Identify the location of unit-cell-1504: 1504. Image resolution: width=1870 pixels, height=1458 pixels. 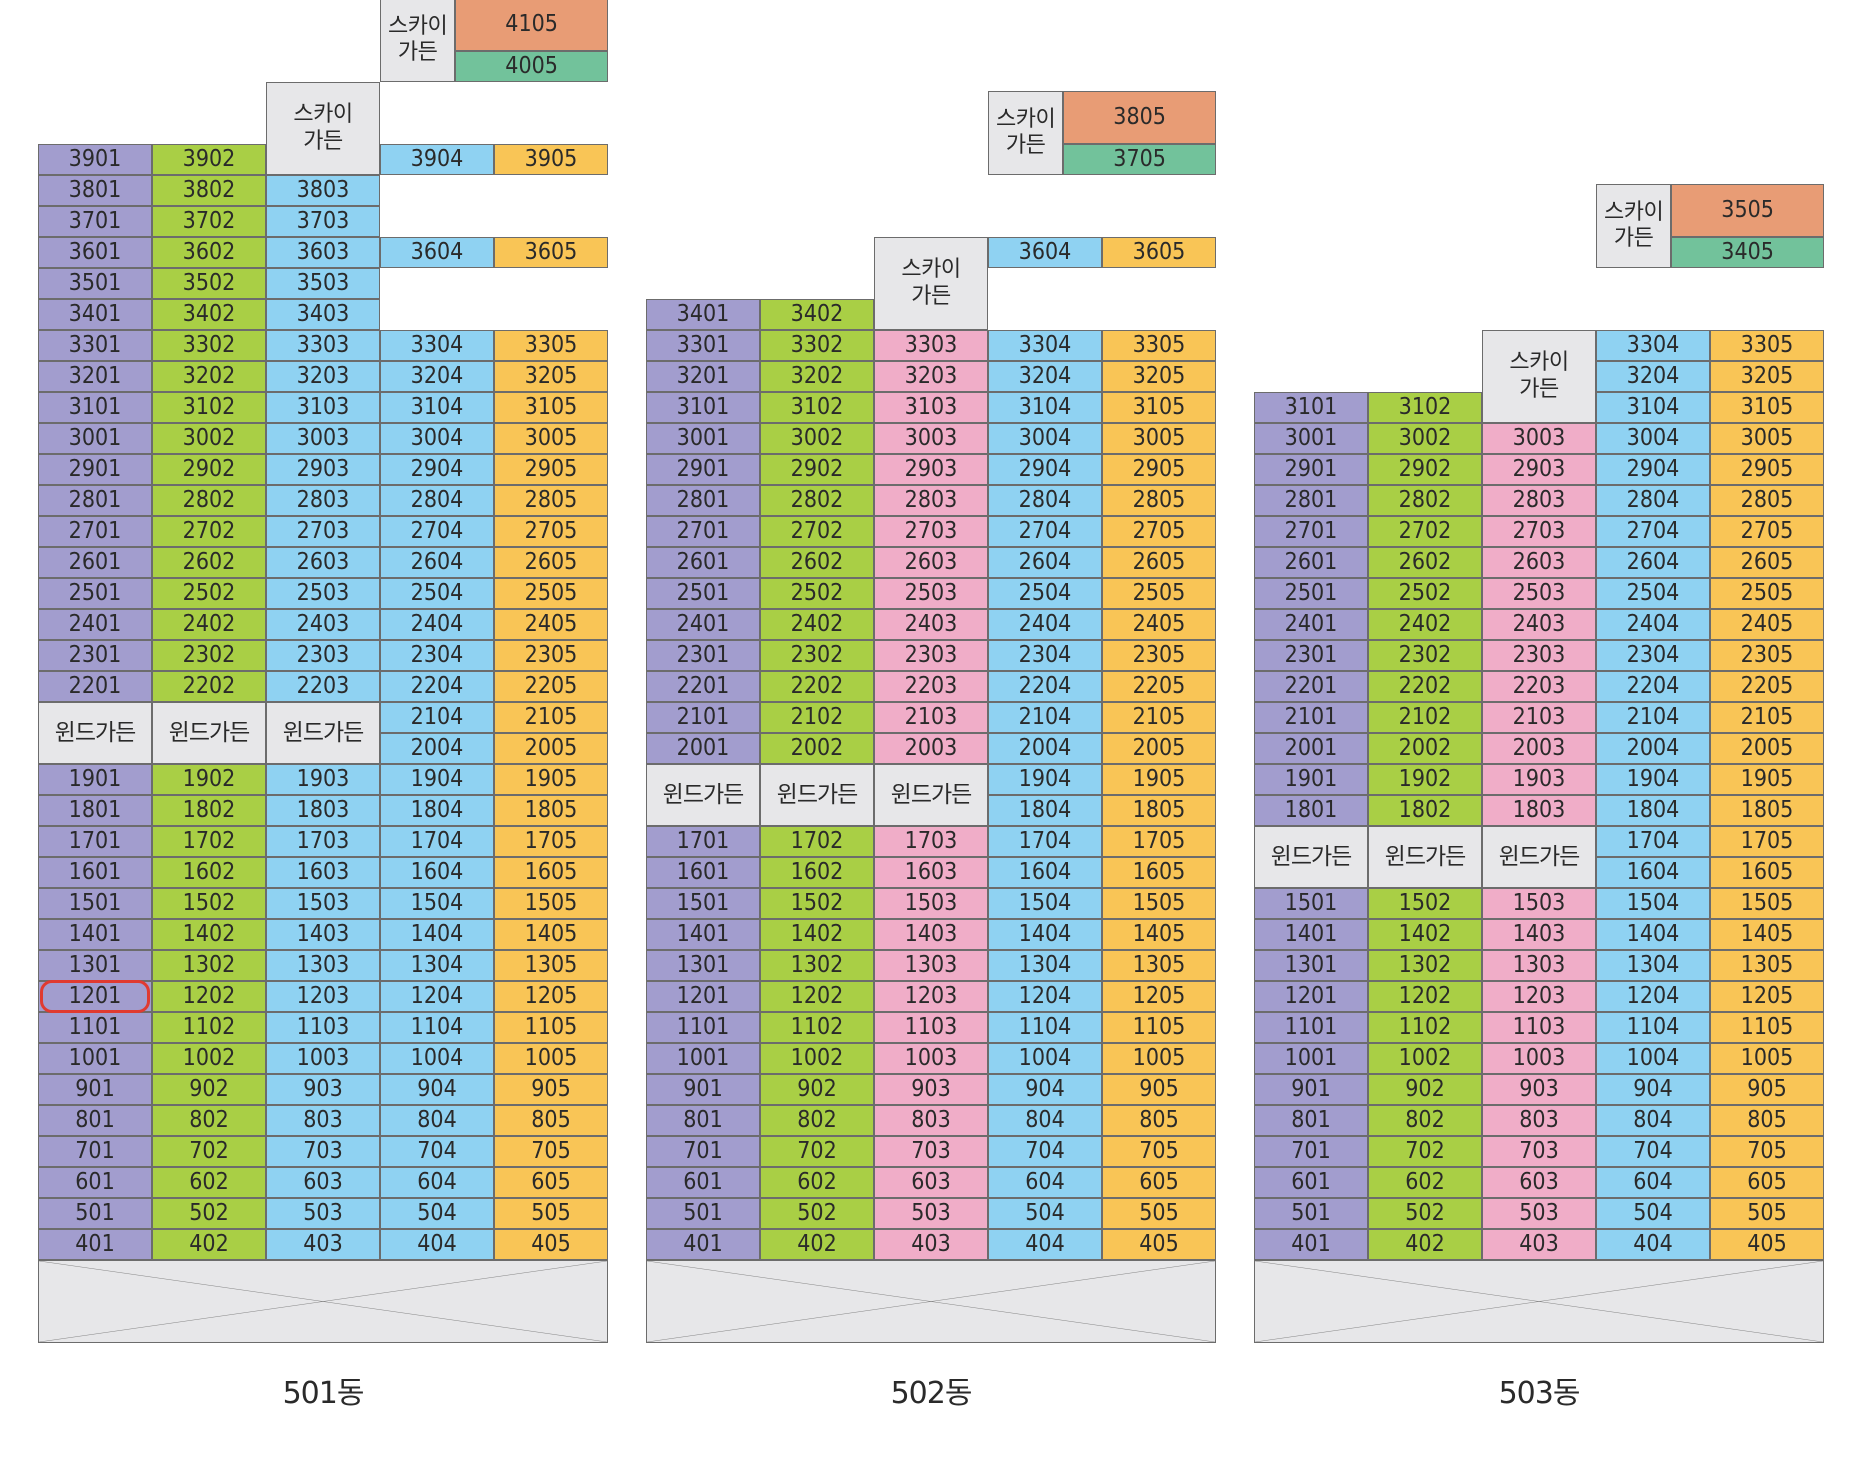
(437, 903).